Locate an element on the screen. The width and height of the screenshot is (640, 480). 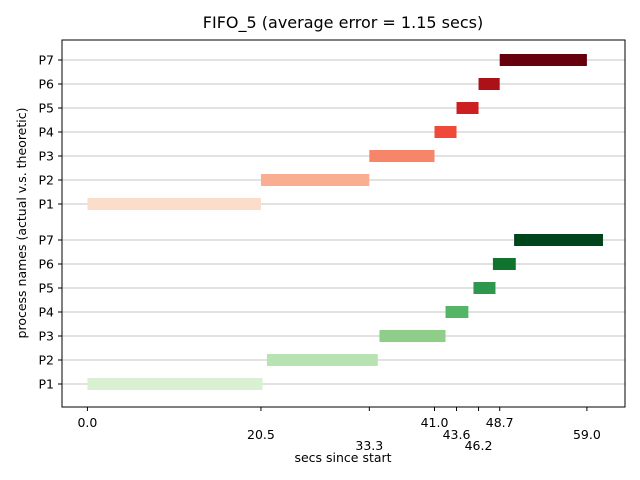
bar-theoretic-p5 is located at coordinates (467, 108).